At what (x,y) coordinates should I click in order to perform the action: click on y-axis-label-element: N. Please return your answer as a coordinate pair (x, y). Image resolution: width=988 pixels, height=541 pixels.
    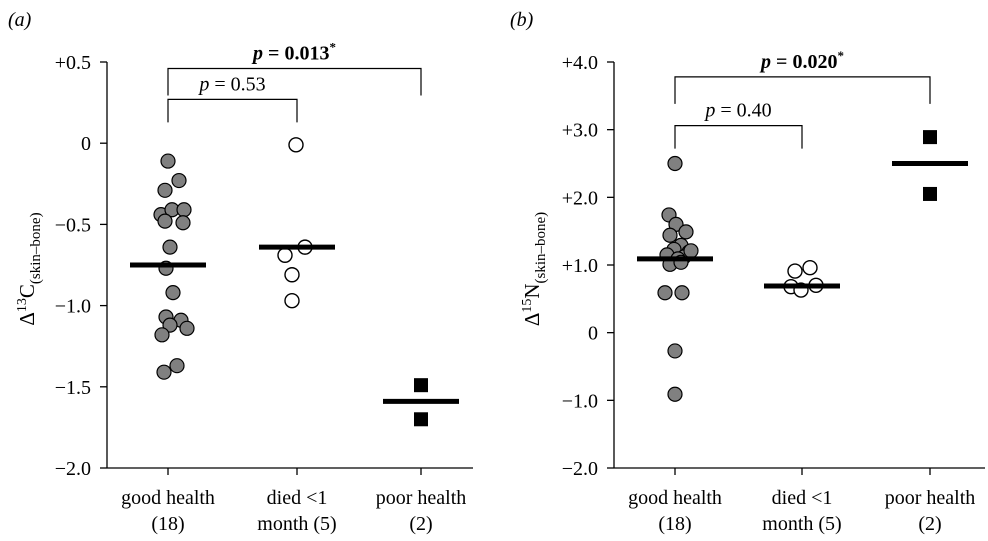
    Looking at the image, I should click on (532, 290).